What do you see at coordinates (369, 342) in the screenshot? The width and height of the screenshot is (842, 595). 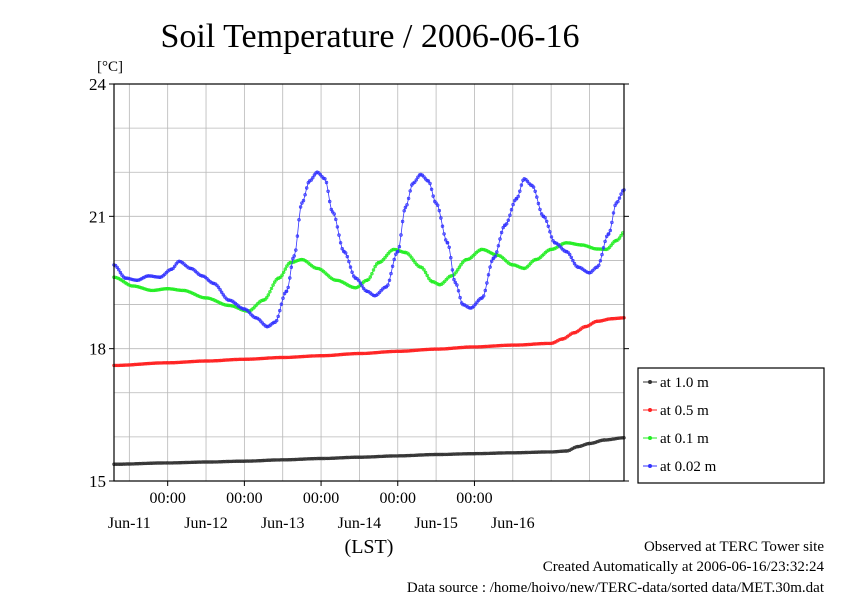 I see `series-at-0-5-m` at bounding box center [369, 342].